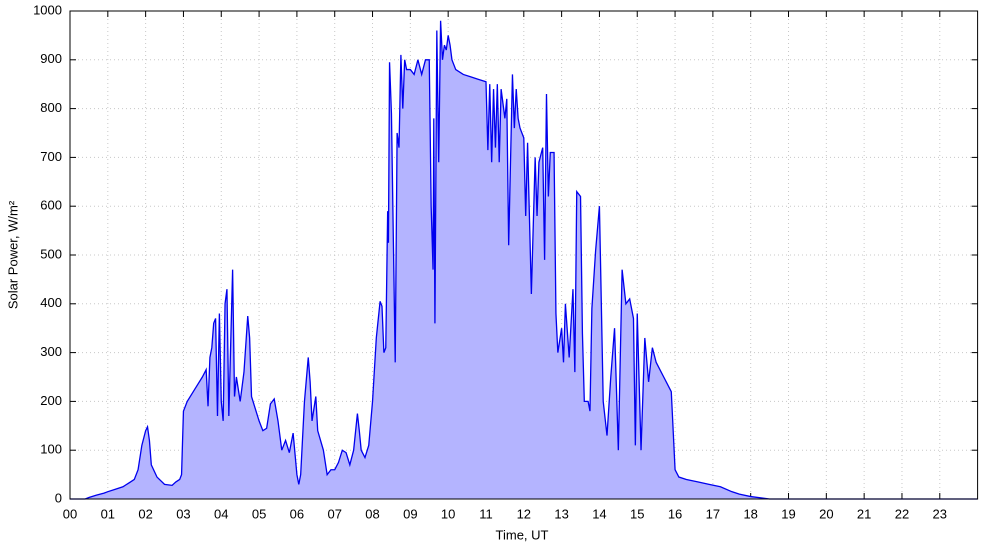 The height and width of the screenshot is (547, 985). I want to click on x-axis-label: Time, UT, so click(522, 534).